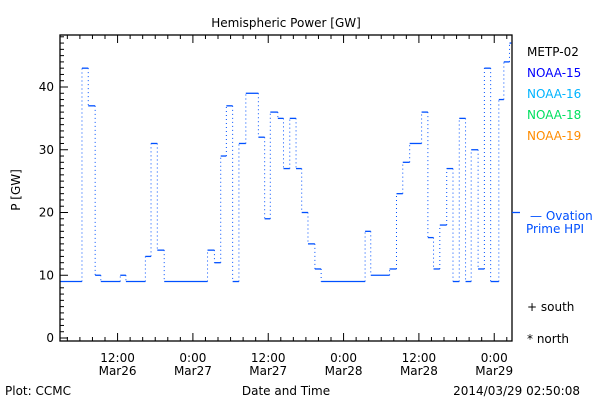  I want to click on plot-credit: Plot: CCMC, so click(38, 391).